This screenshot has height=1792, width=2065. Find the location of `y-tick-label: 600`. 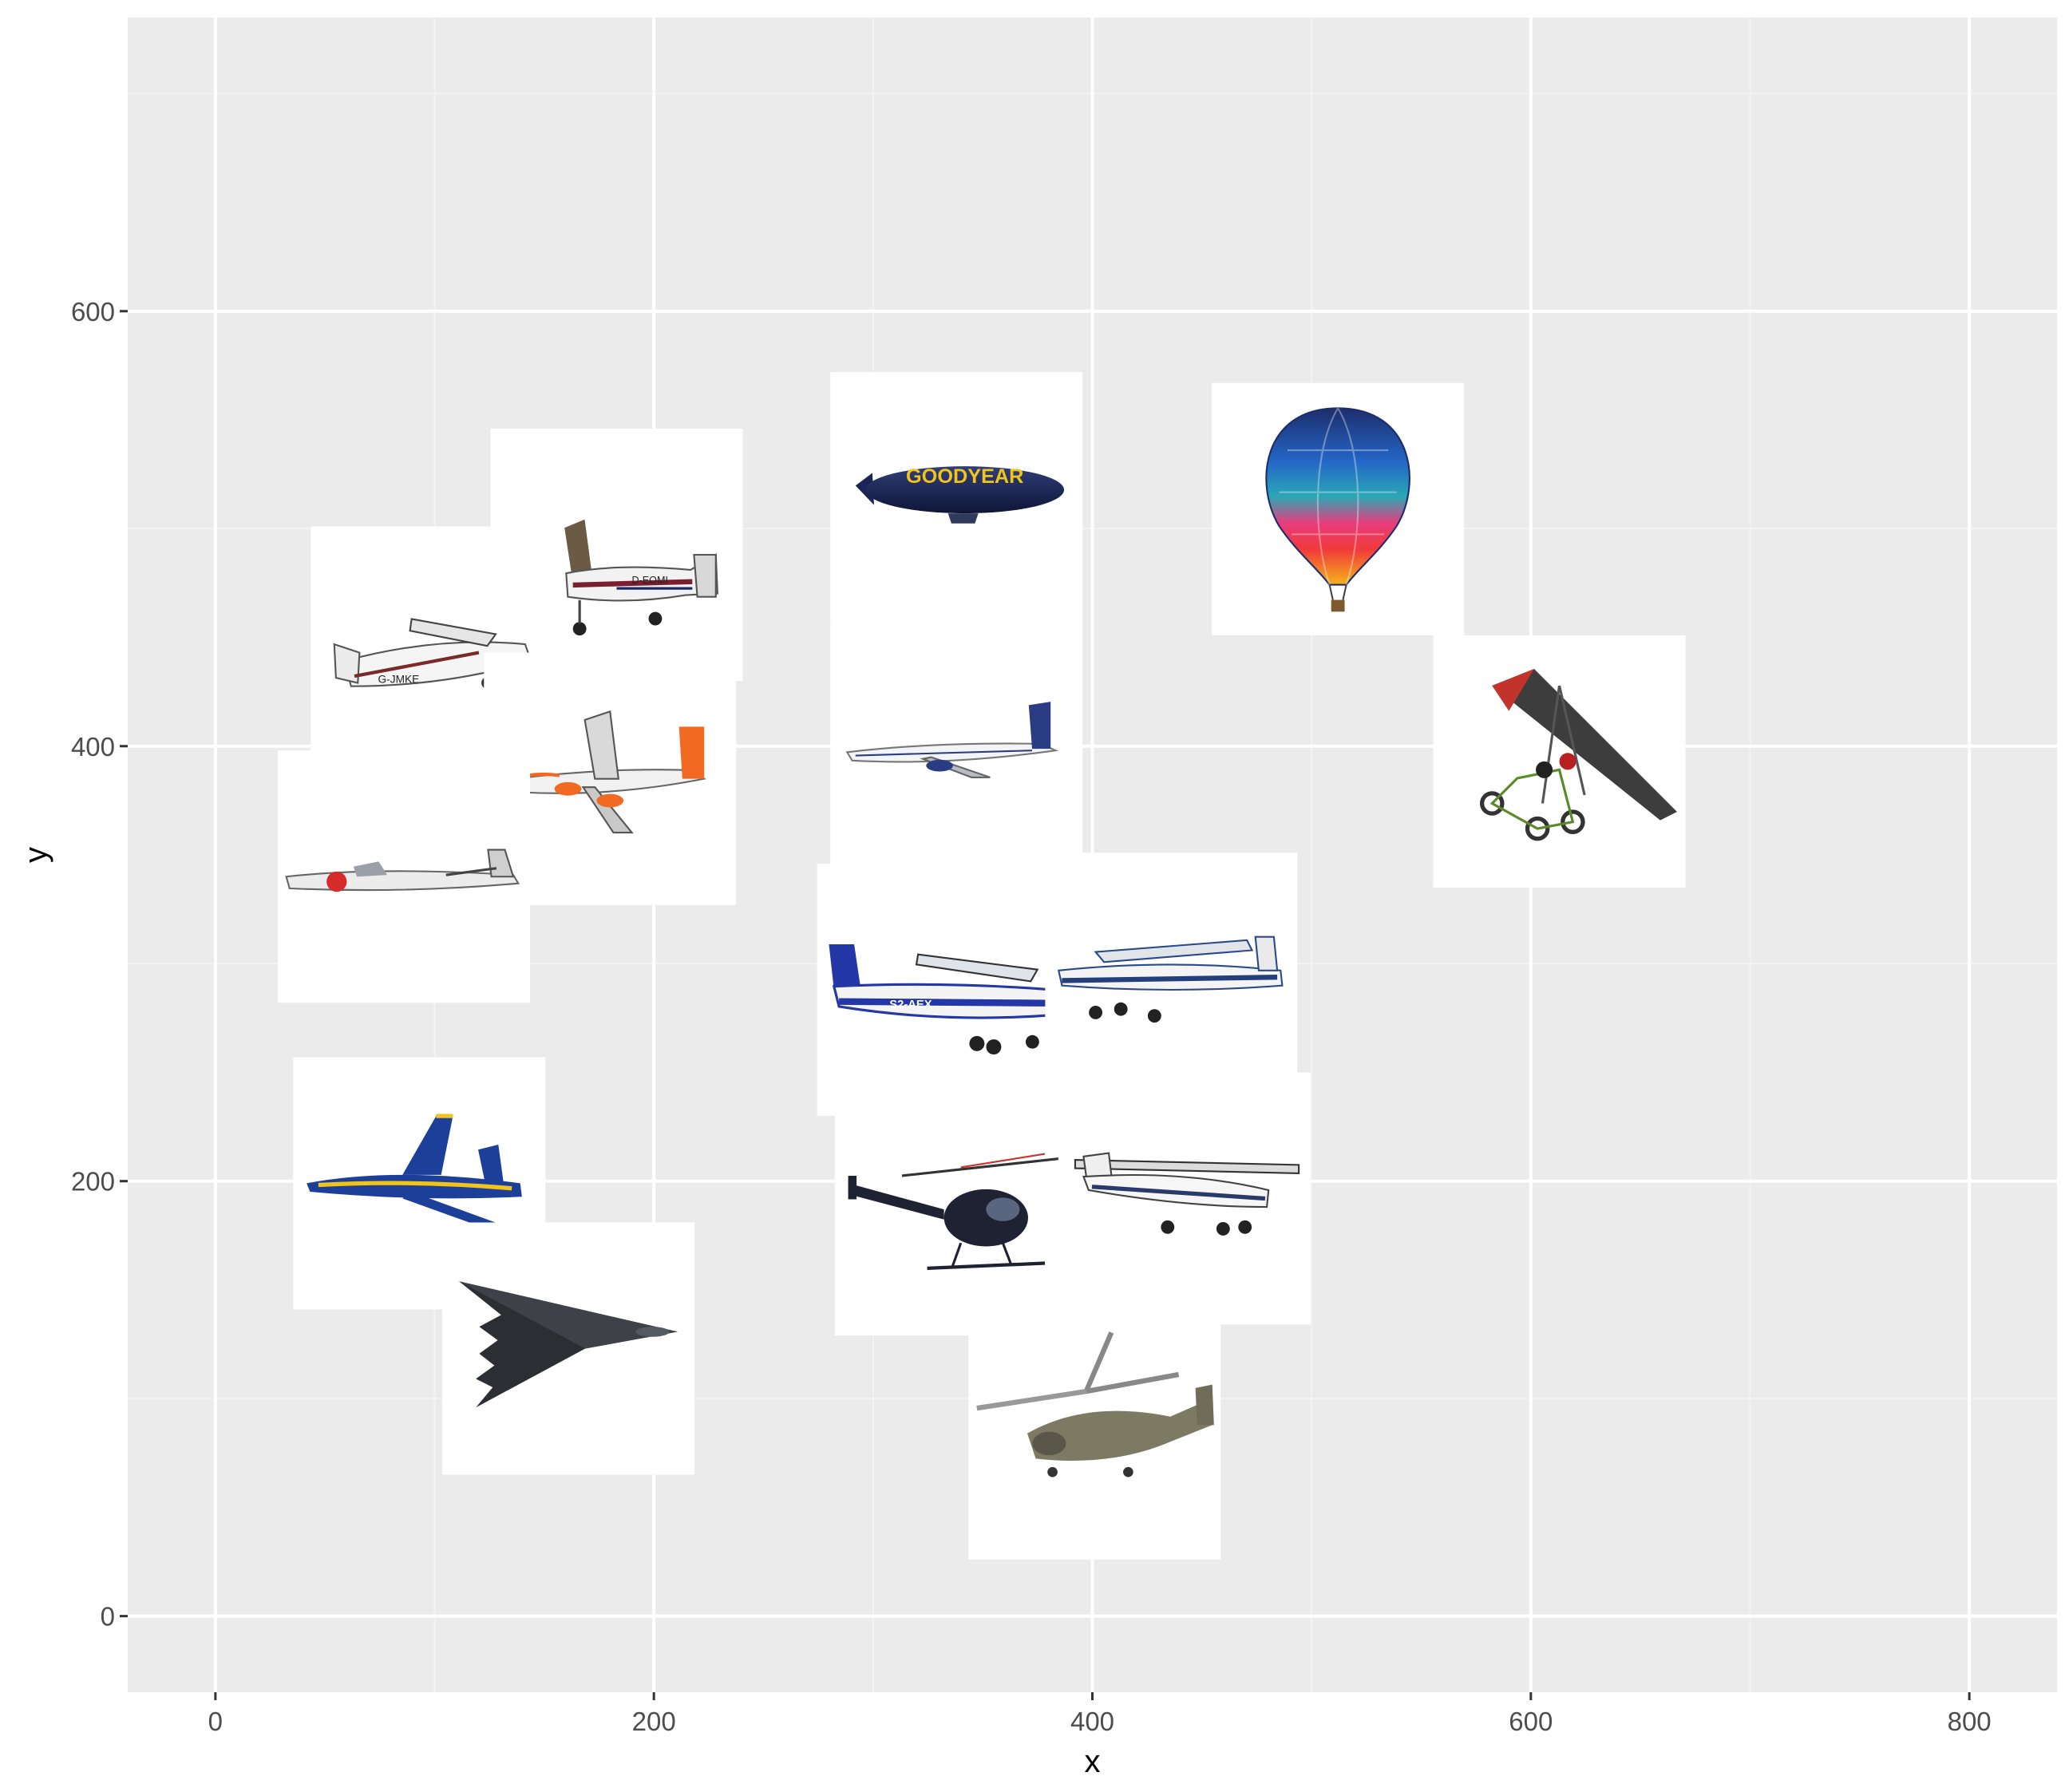

y-tick-label: 600 is located at coordinates (93, 311).